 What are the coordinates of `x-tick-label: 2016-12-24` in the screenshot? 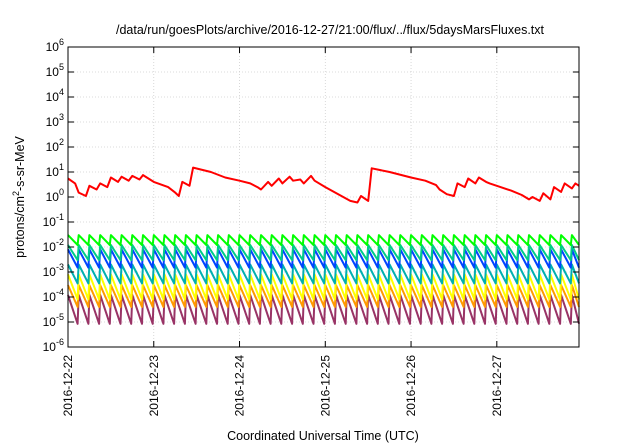 It's located at (240, 386).